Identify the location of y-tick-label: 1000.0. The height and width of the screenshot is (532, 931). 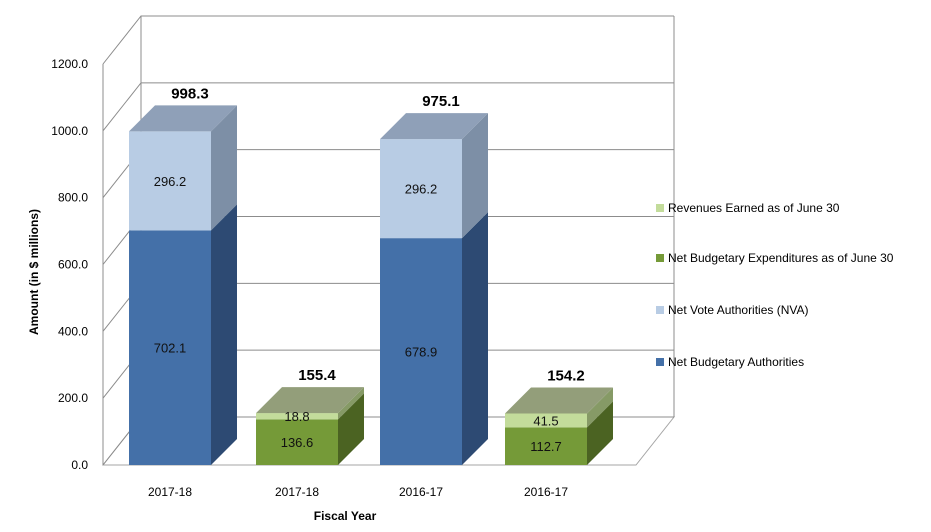
(69, 131).